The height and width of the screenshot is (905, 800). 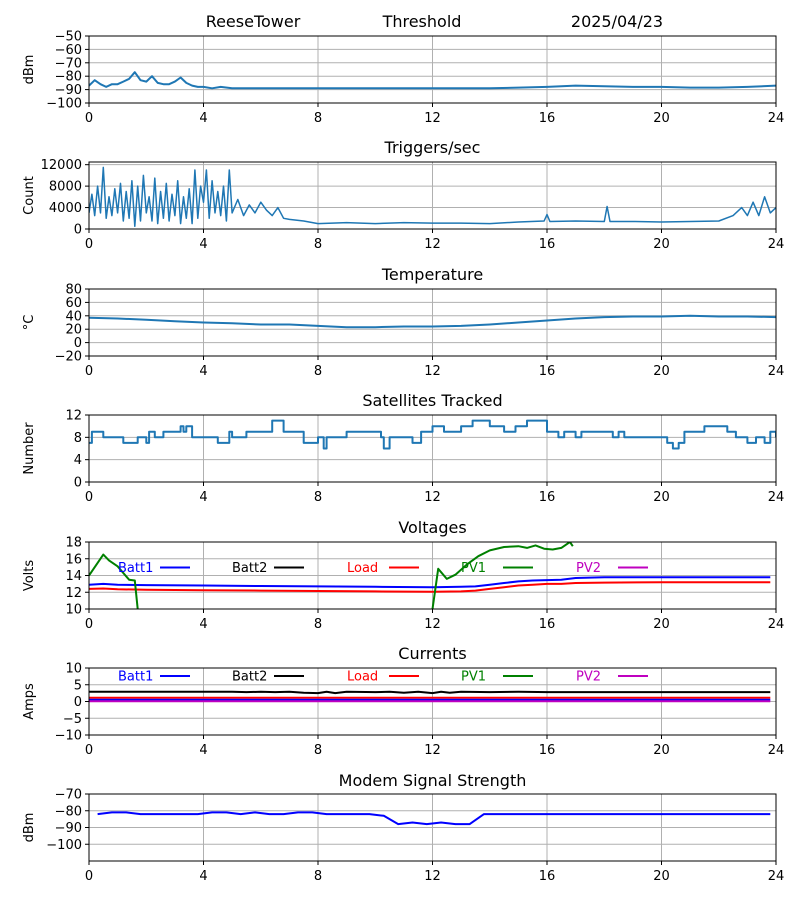 I want to click on y-tick-label: 20, so click(x=73, y=330).